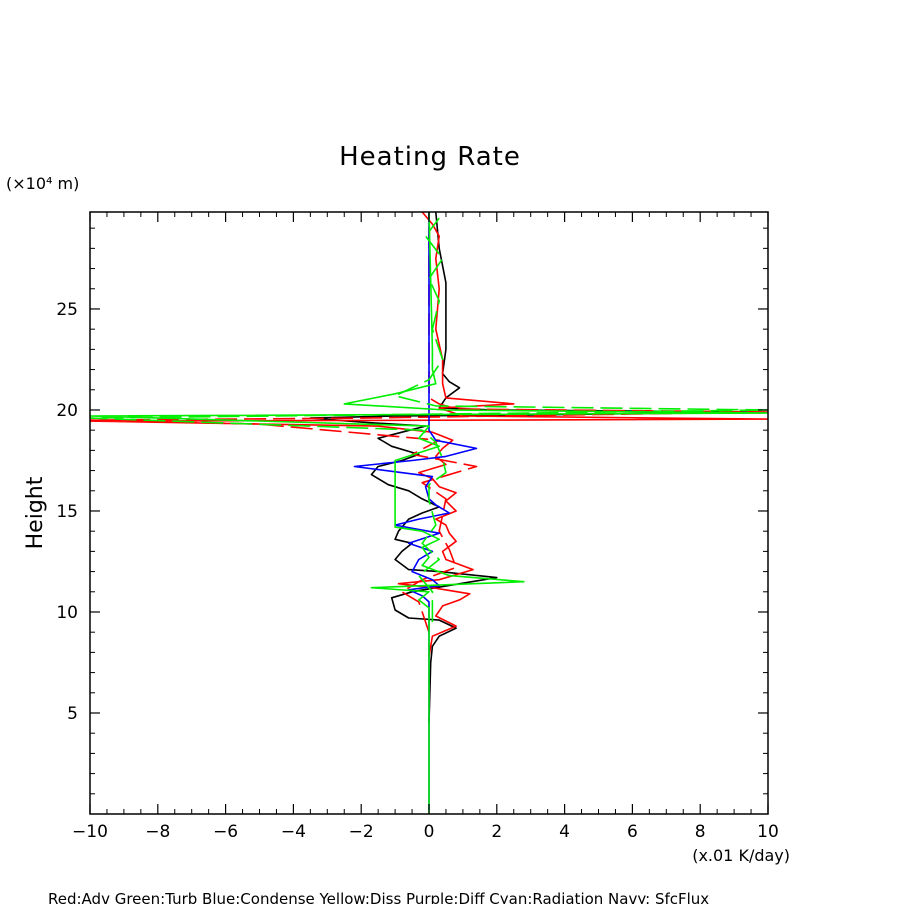 Image resolution: width=904 pixels, height=904 pixels. Describe the element at coordinates (67, 411) in the screenshot. I see `y-tick-label: 20` at that location.